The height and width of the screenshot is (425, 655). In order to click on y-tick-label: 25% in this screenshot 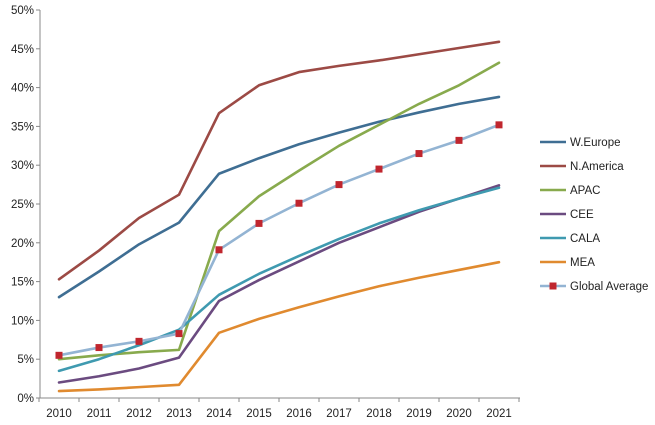, I will do `click(22, 205)`.